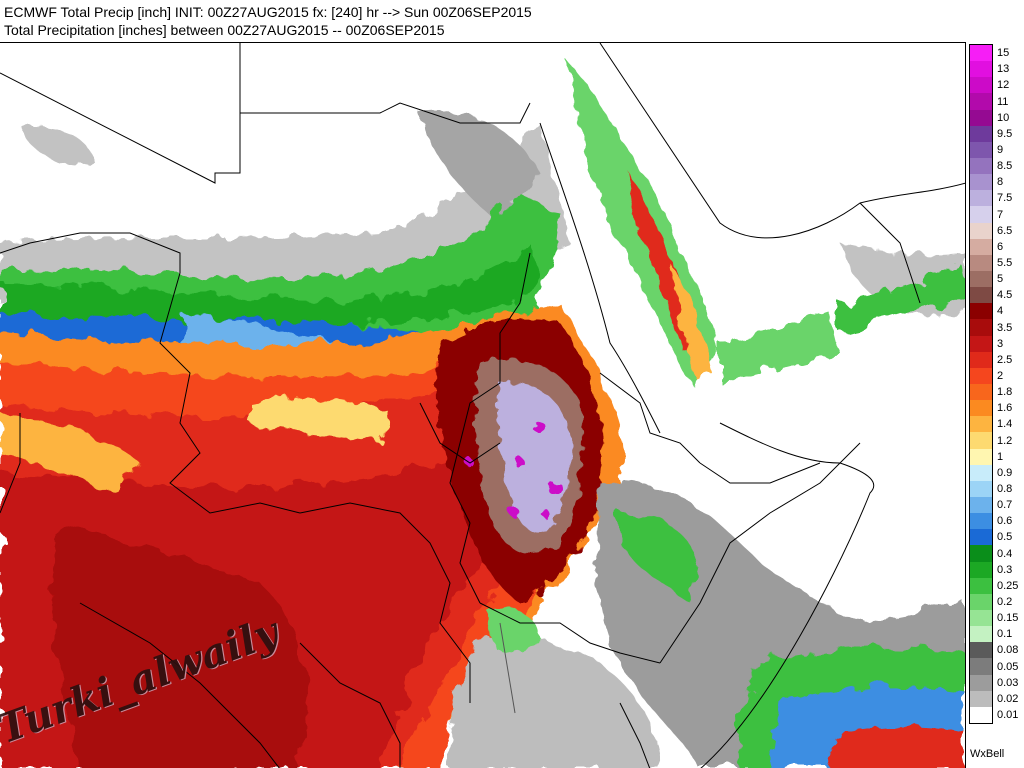 This screenshot has height=768, width=1024. What do you see at coordinates (1008, 618) in the screenshot?
I see `legend-label: 0.15` at bounding box center [1008, 618].